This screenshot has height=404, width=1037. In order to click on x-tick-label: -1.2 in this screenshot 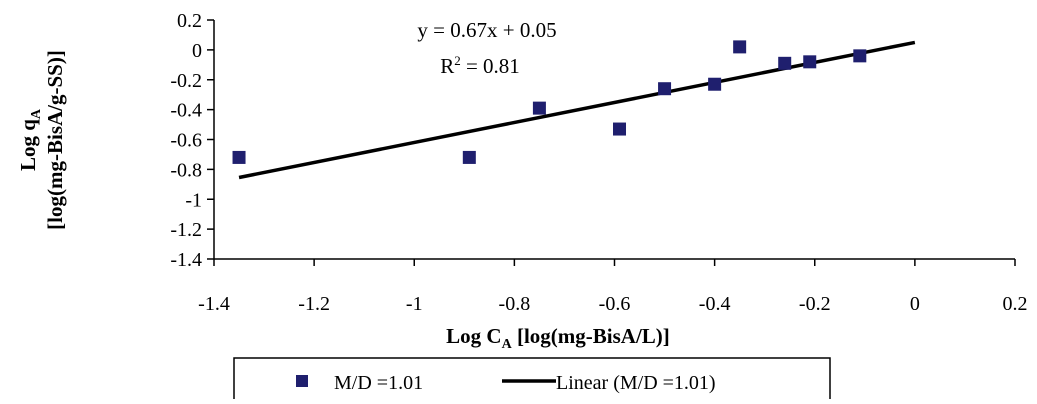, I will do `click(314, 304)`.